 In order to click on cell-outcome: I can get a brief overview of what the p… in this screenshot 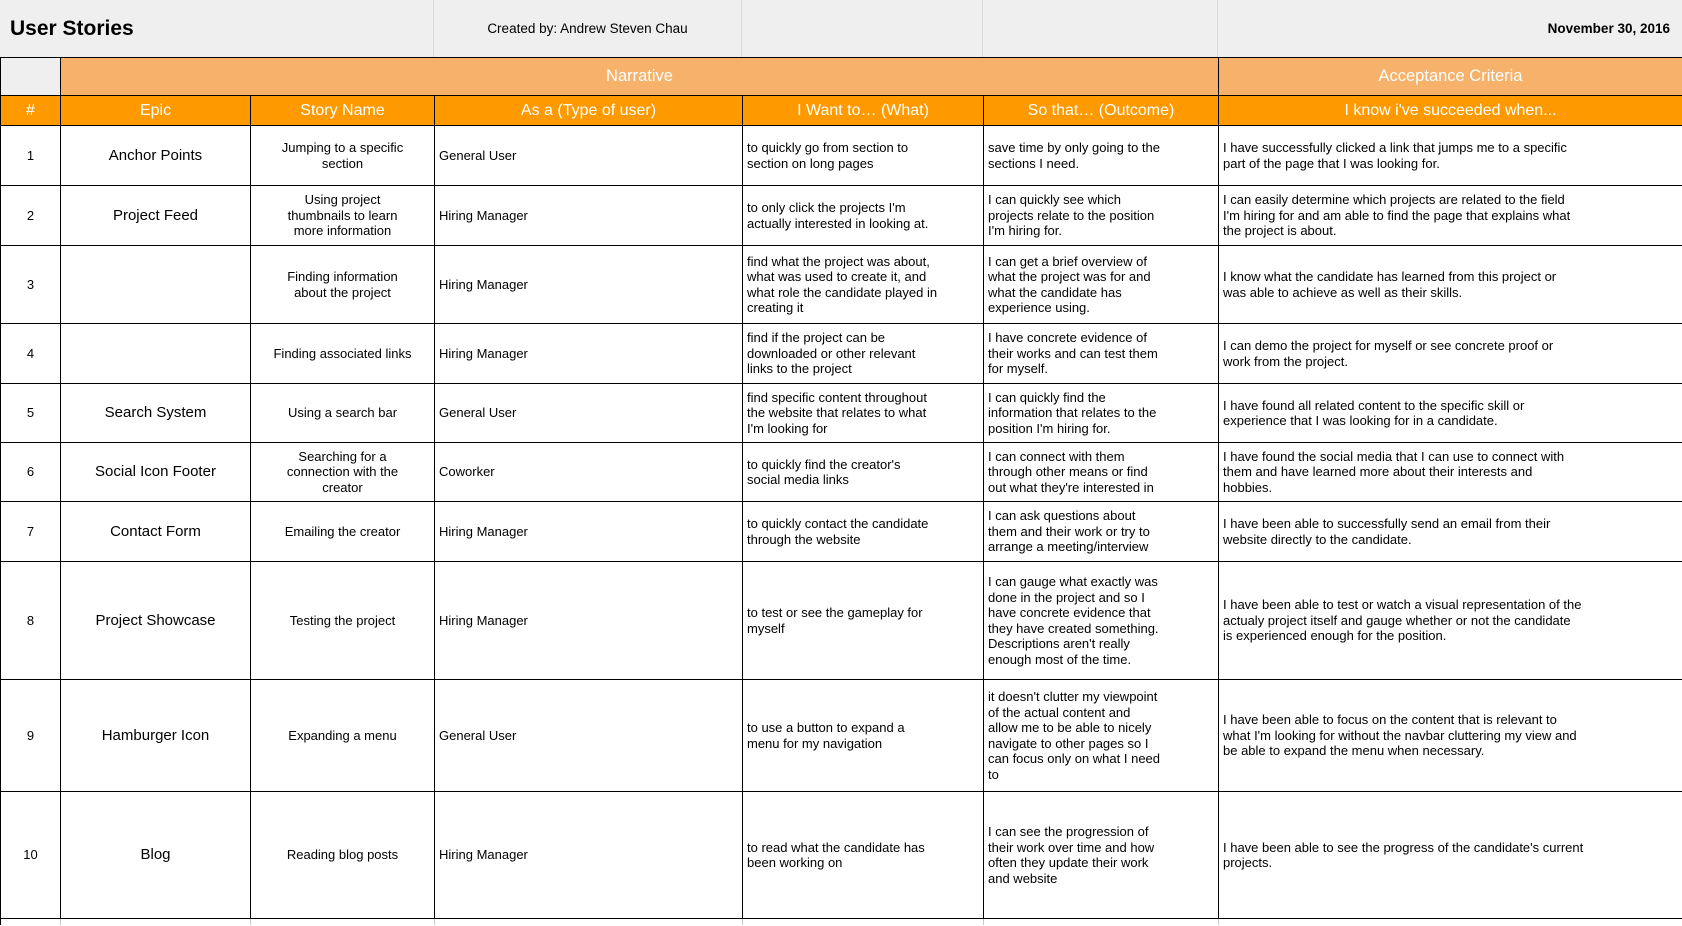, I will do `click(1101, 285)`.